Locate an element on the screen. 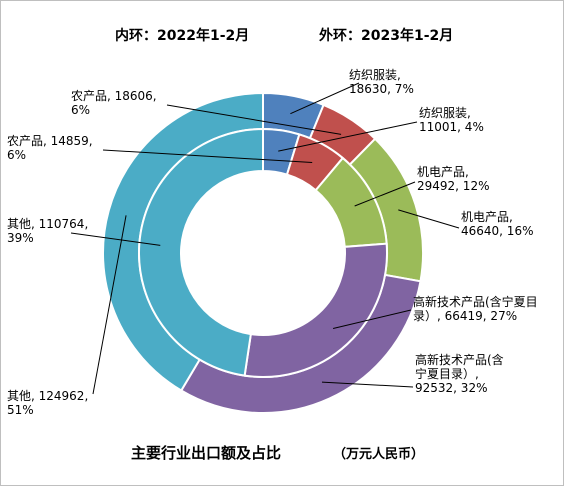 The width and height of the screenshot is (564, 487). outer-data-label-textile: 纺织服装, is located at coordinates (375, 75).